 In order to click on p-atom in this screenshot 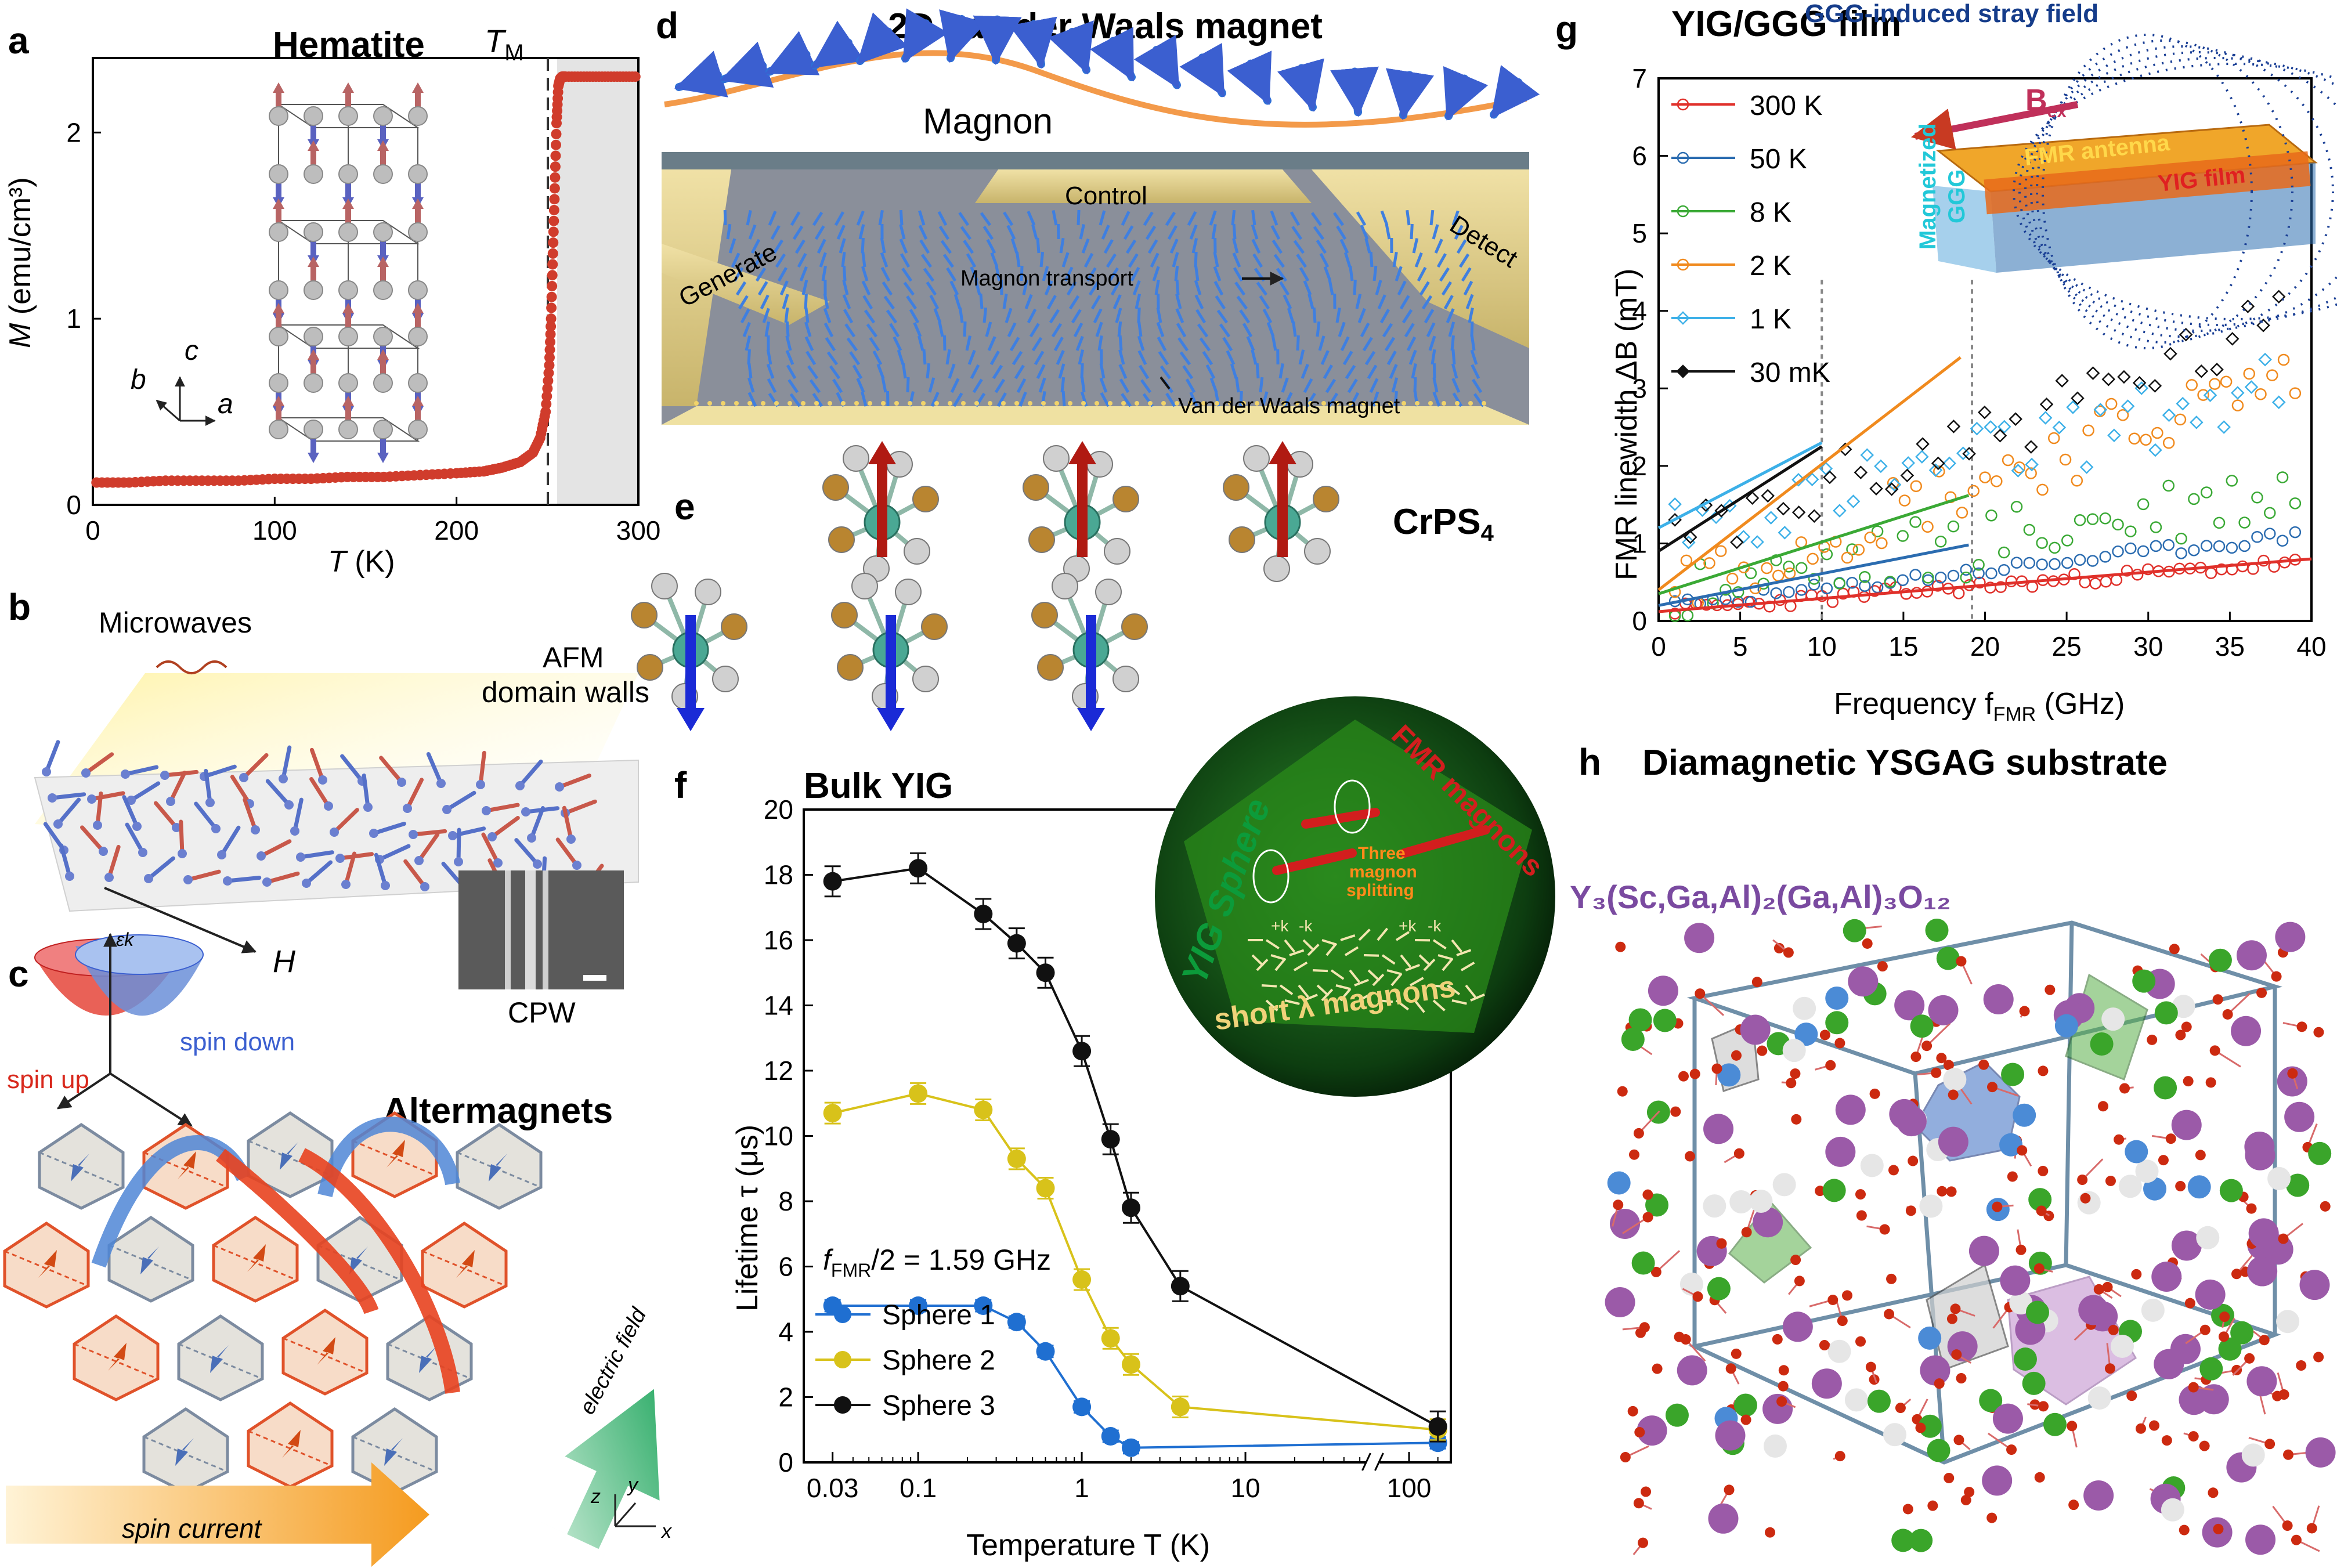, I will do `click(1041, 539)`.